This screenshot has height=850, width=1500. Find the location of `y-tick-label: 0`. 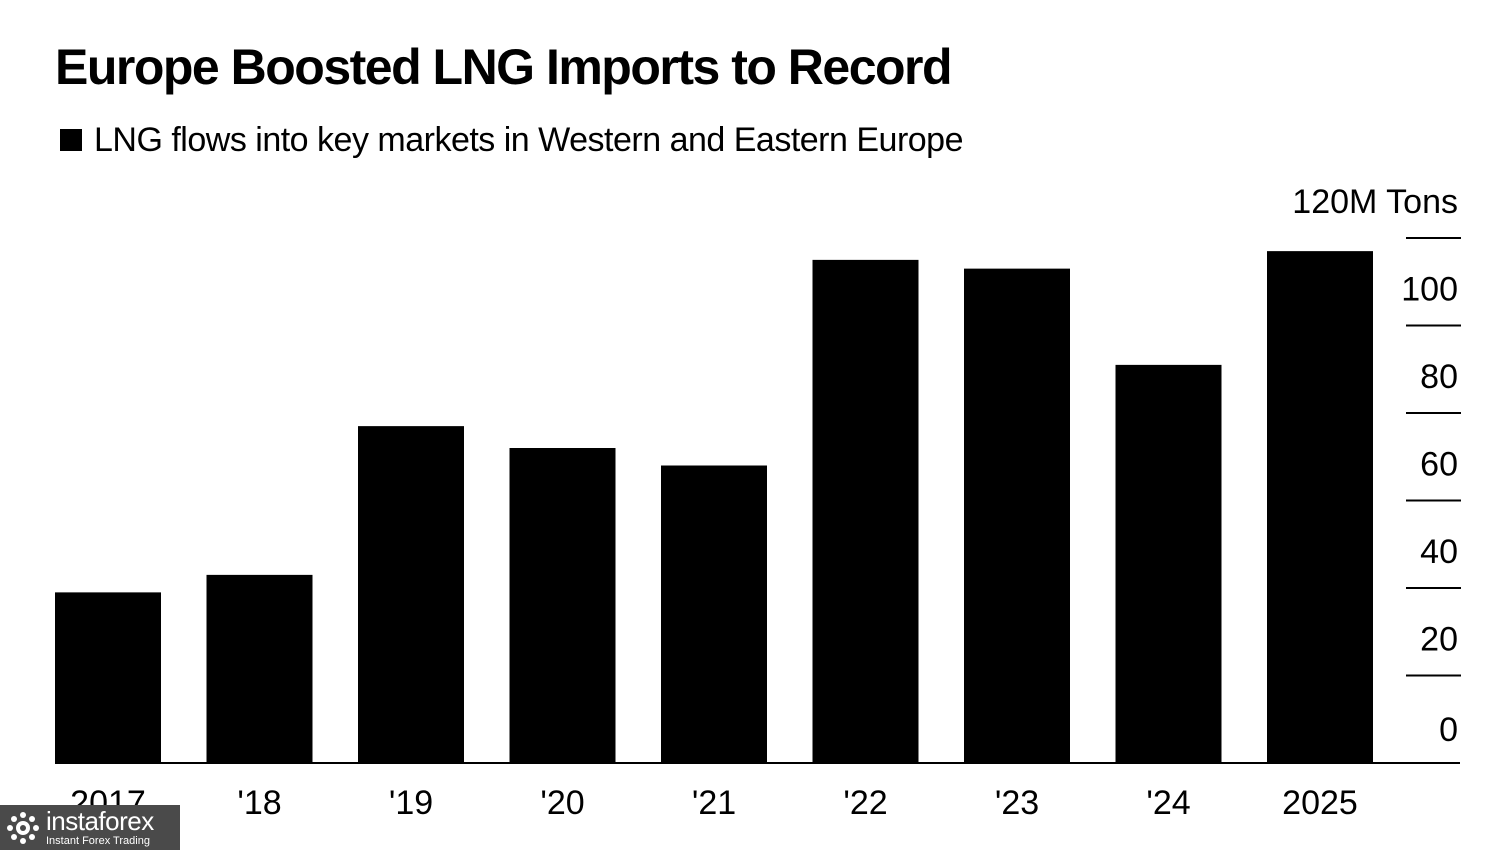

y-tick-label: 0 is located at coordinates (1448, 730).